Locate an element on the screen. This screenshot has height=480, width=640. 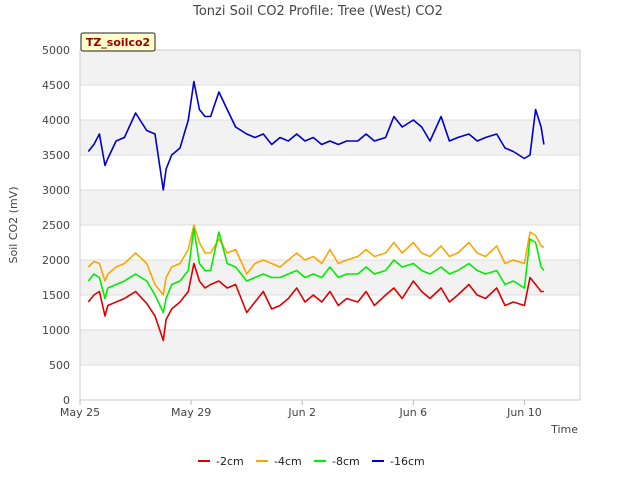
x-tick-label: Jun 2 is located at coordinates (301, 412).